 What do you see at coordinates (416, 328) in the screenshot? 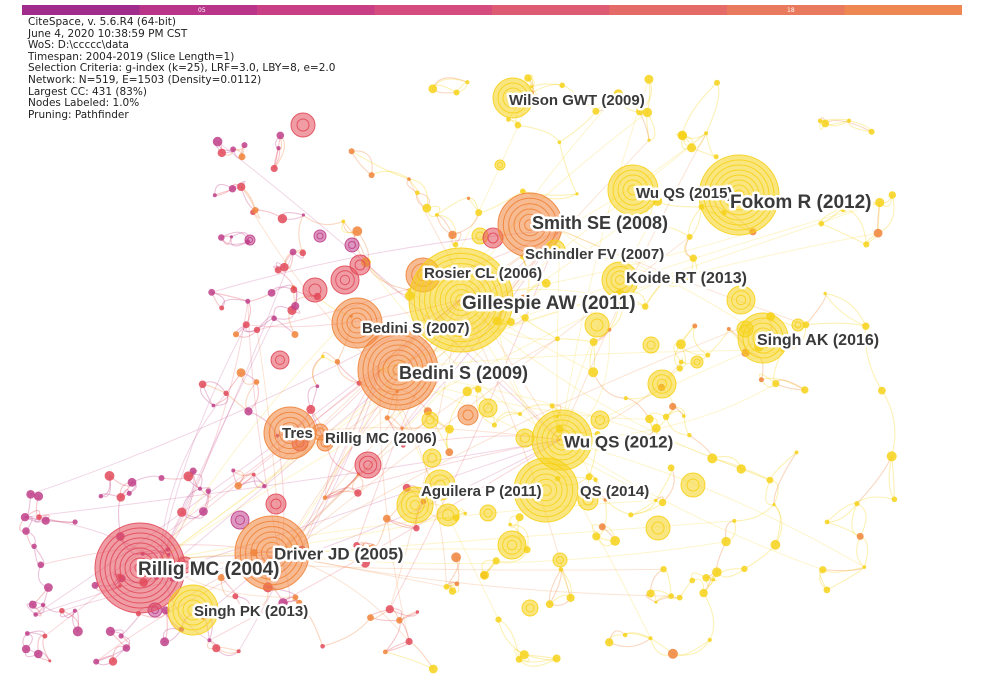
I see `node-label: Bedini S (2007)` at bounding box center [416, 328].